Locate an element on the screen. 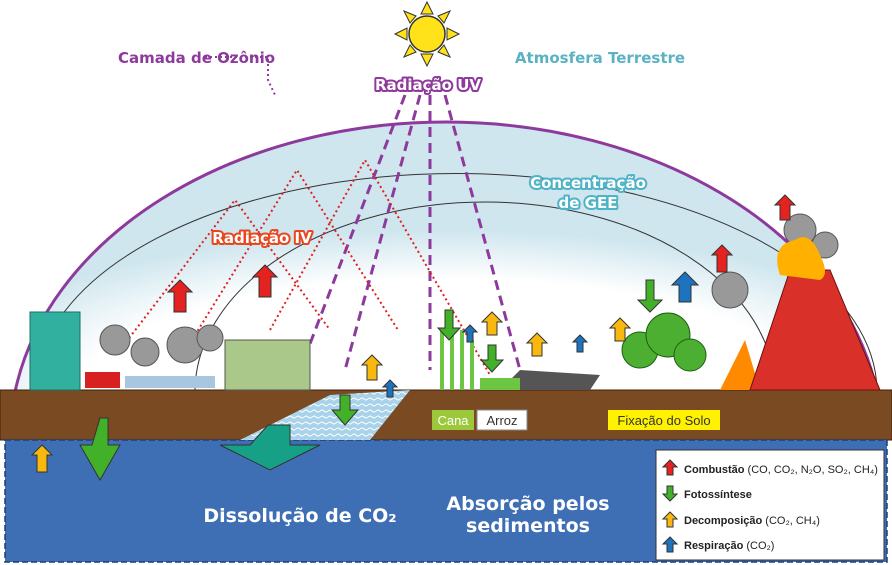  ozone-pointer is located at coordinates (240, 76).